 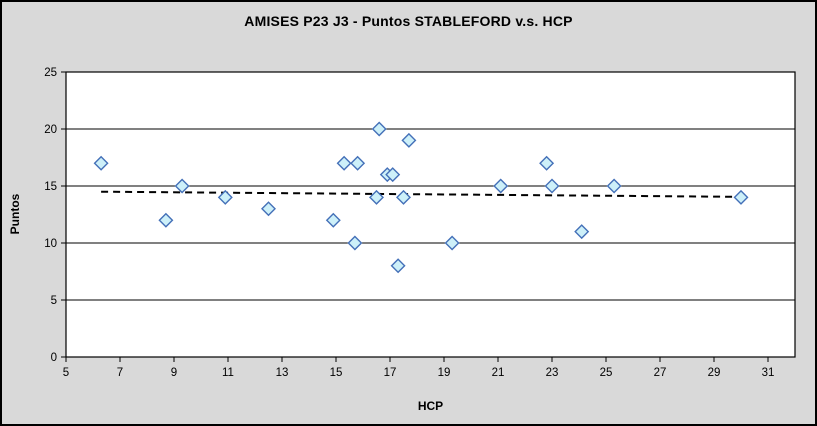 What do you see at coordinates (54, 358) in the screenshot?
I see `y-tick-label: 0` at bounding box center [54, 358].